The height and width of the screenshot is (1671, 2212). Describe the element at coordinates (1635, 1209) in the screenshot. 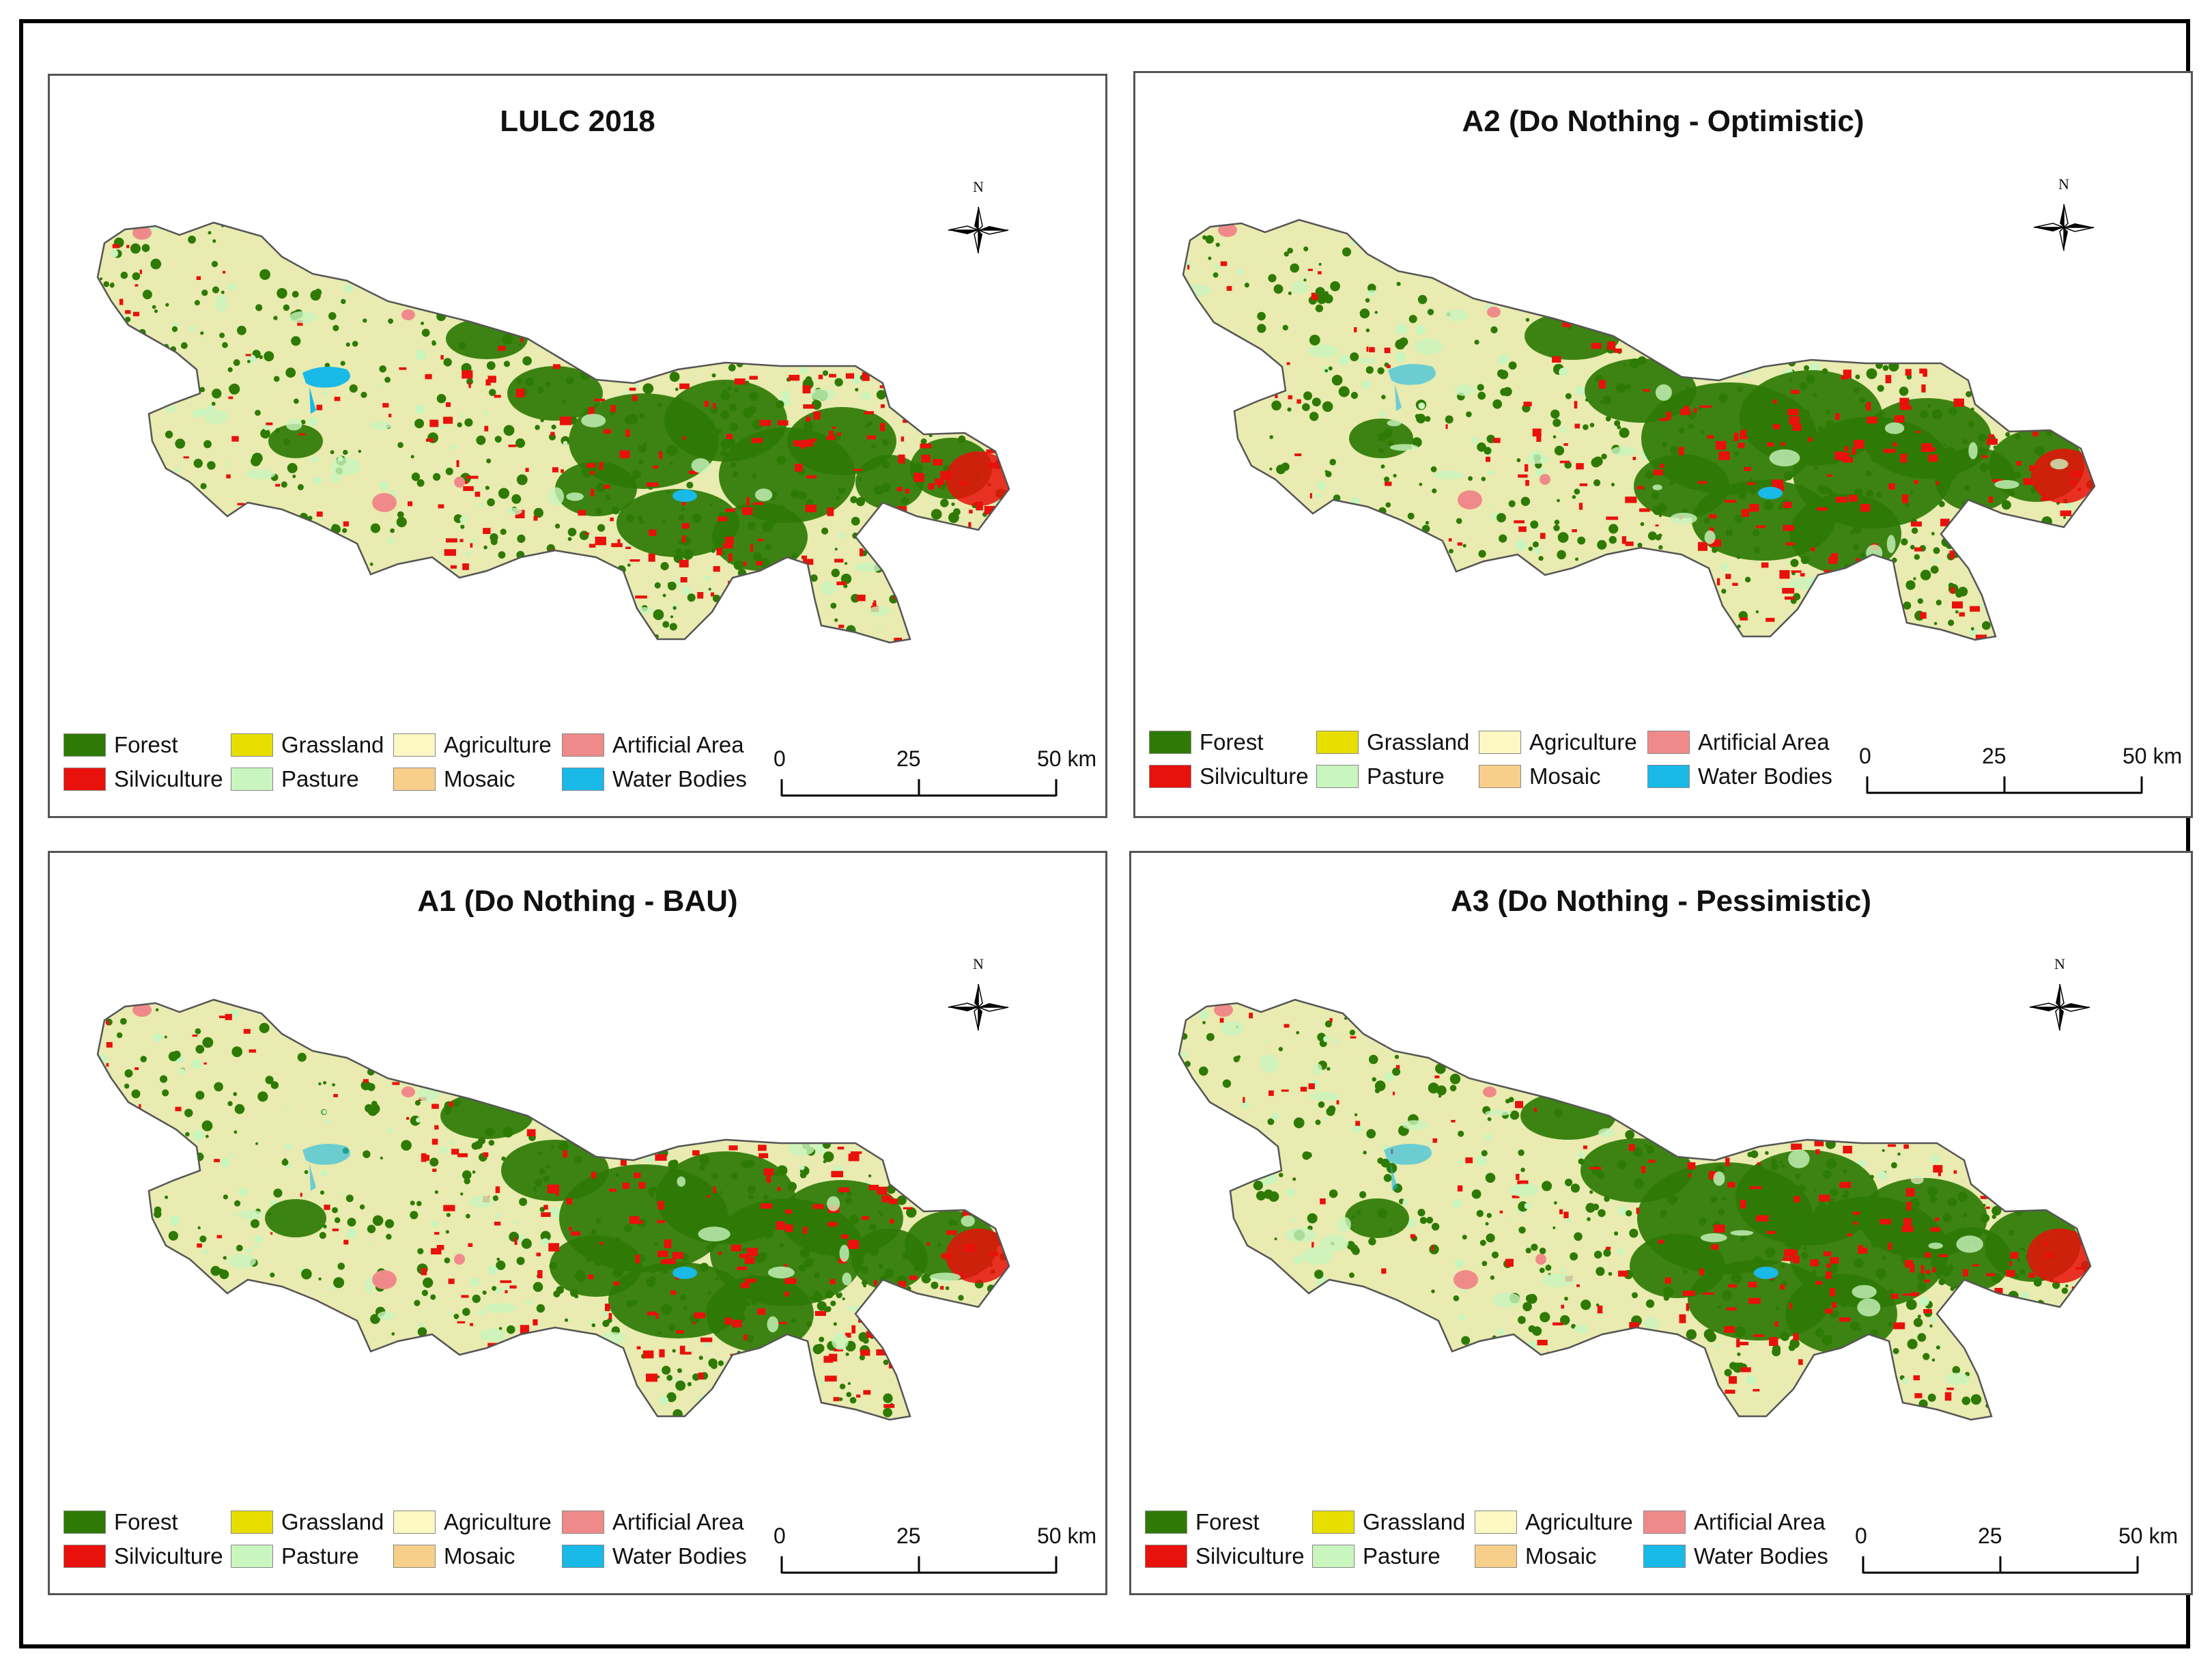

I see `lulc-map` at that location.